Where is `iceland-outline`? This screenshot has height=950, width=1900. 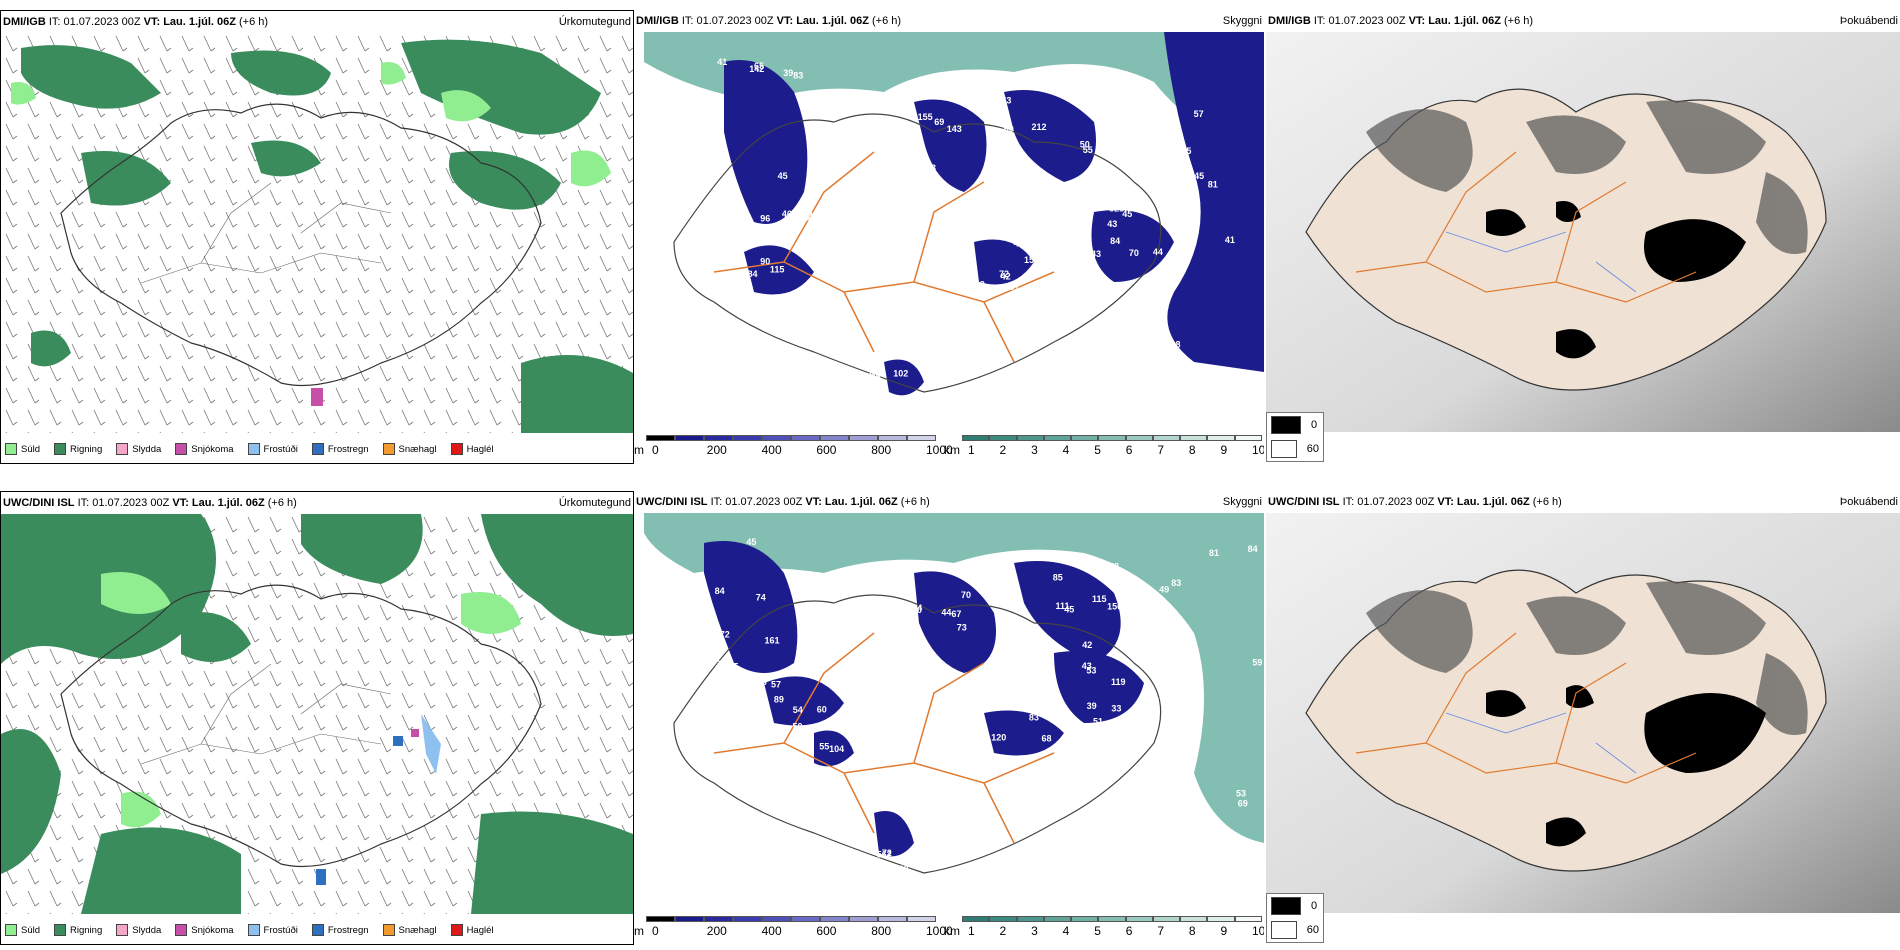 iceland-outline is located at coordinates (301, 245).